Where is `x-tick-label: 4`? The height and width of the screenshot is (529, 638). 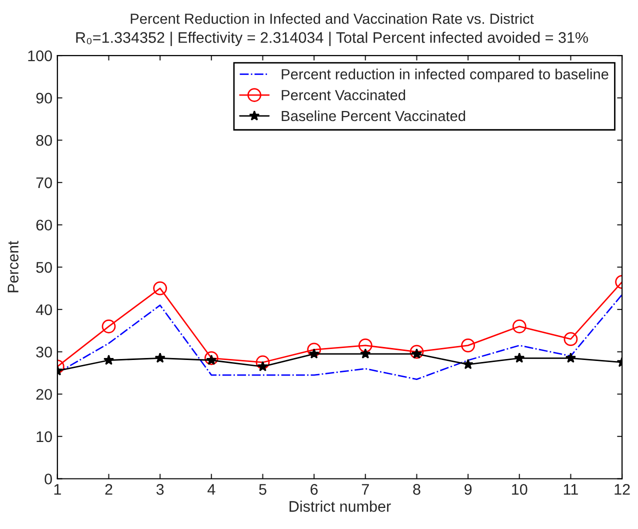 x-tick-label: 4 is located at coordinates (212, 489).